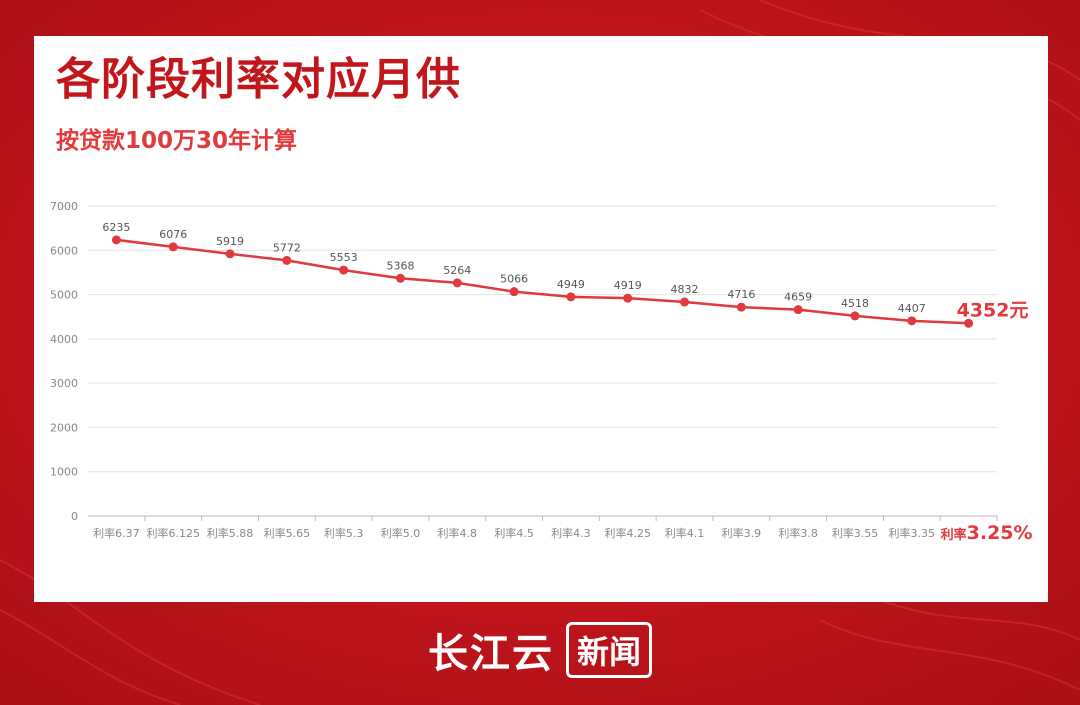 The image size is (1080, 705). Describe the element at coordinates (458, 533) in the screenshot. I see `x-tick-label: 利率4.8` at that location.